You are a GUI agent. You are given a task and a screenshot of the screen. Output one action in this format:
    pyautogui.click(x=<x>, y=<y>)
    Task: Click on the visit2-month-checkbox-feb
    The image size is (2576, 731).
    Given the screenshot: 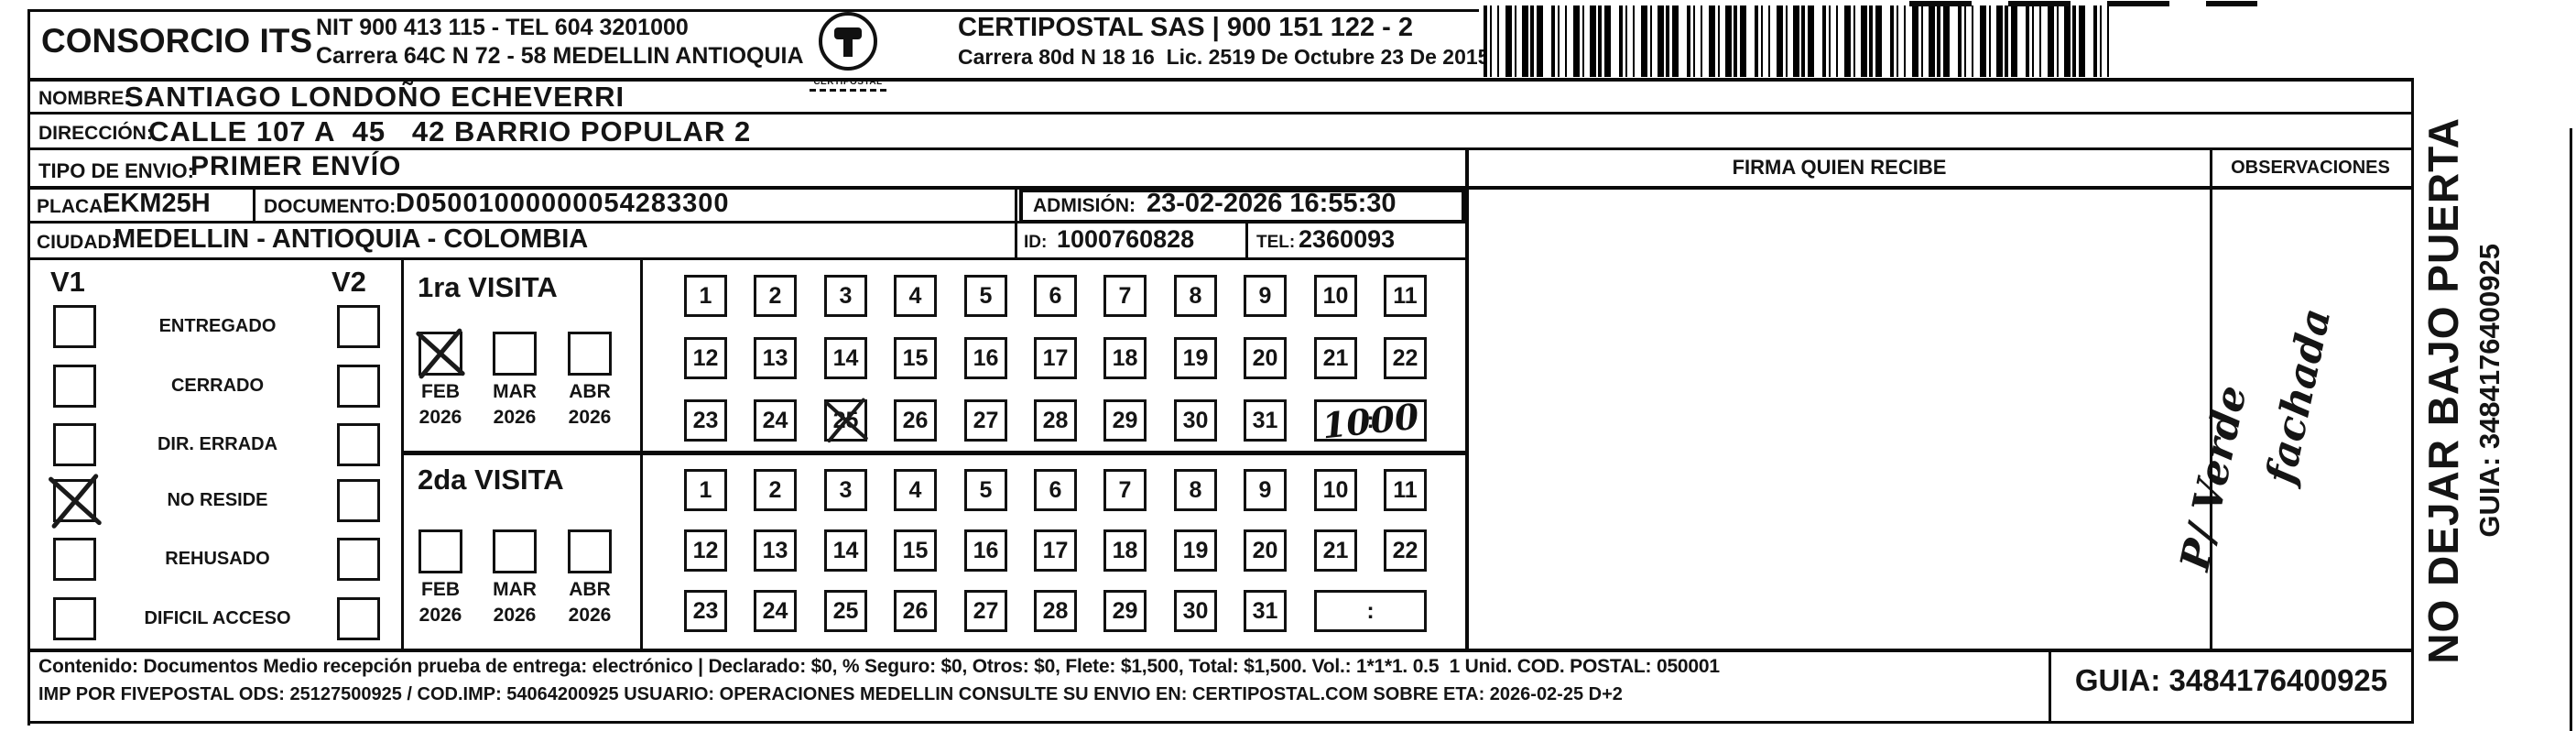 What is the action you would take?
    pyautogui.click(x=440, y=551)
    